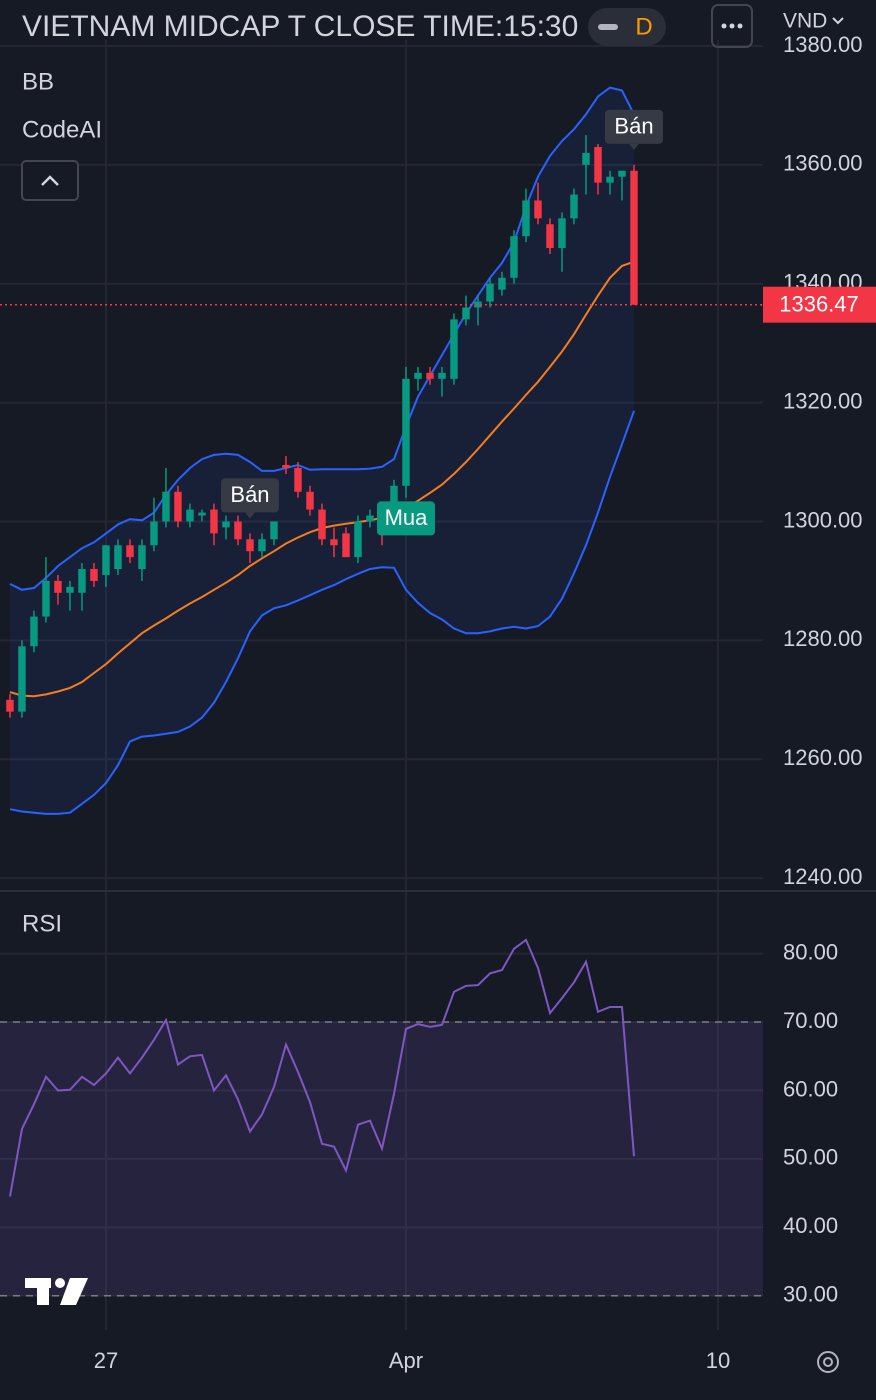 The height and width of the screenshot is (1400, 876). What do you see at coordinates (823, 757) in the screenshot?
I see `y-tick-label: 1260.00` at bounding box center [823, 757].